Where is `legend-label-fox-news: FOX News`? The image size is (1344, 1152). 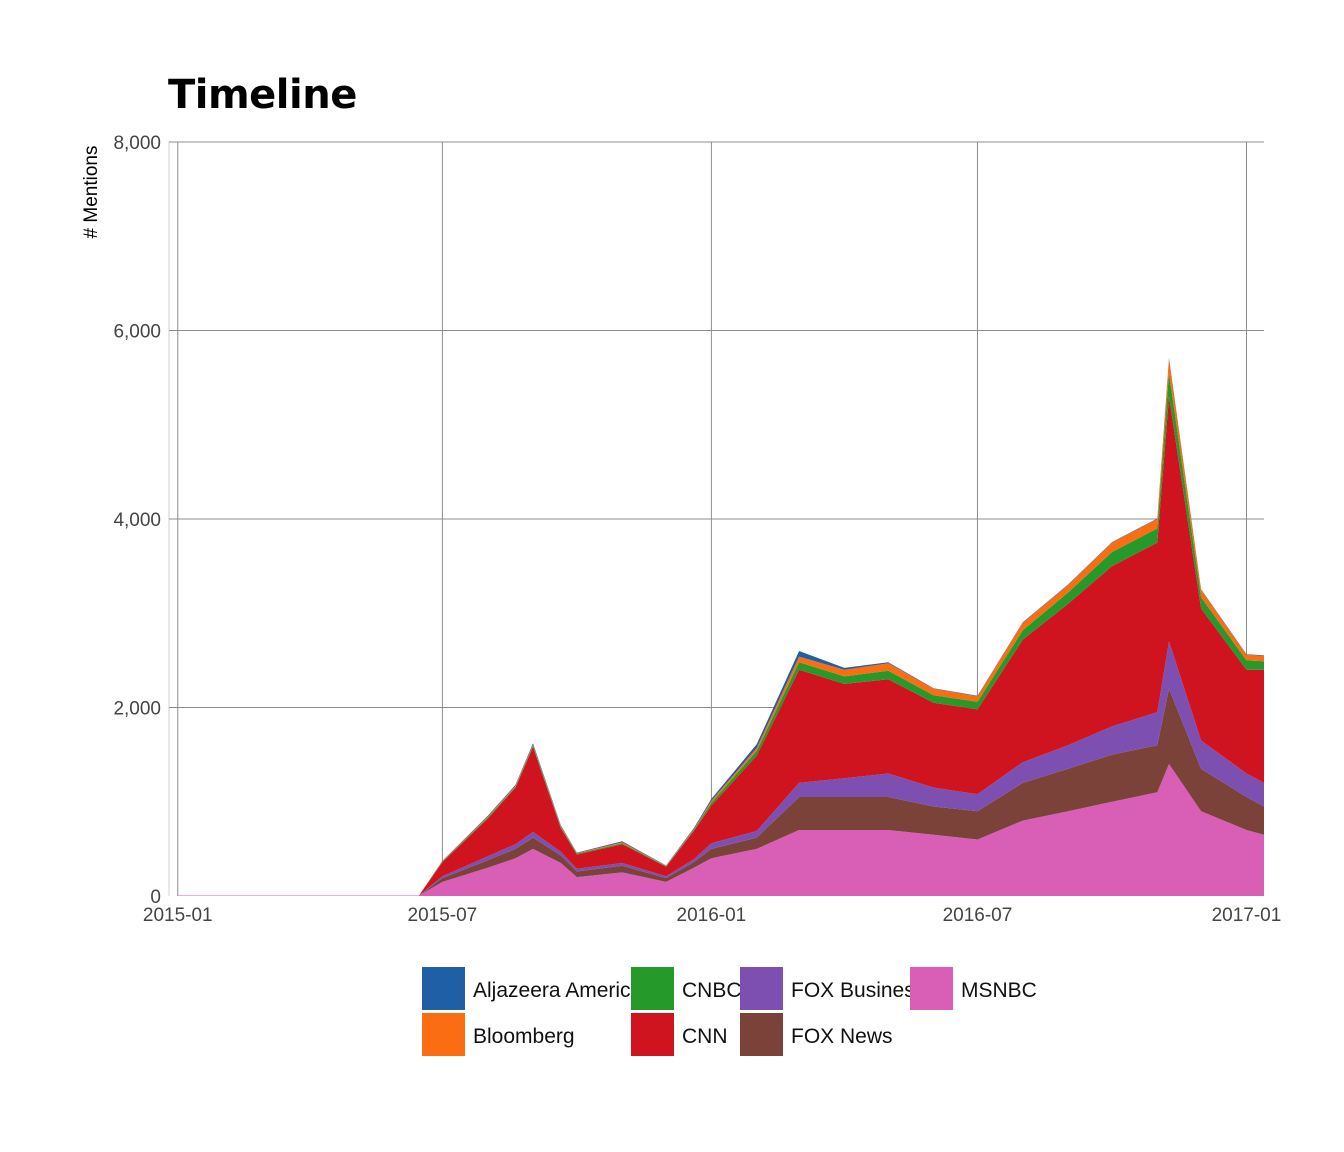 legend-label-fox-news: FOX News is located at coordinates (842, 1036).